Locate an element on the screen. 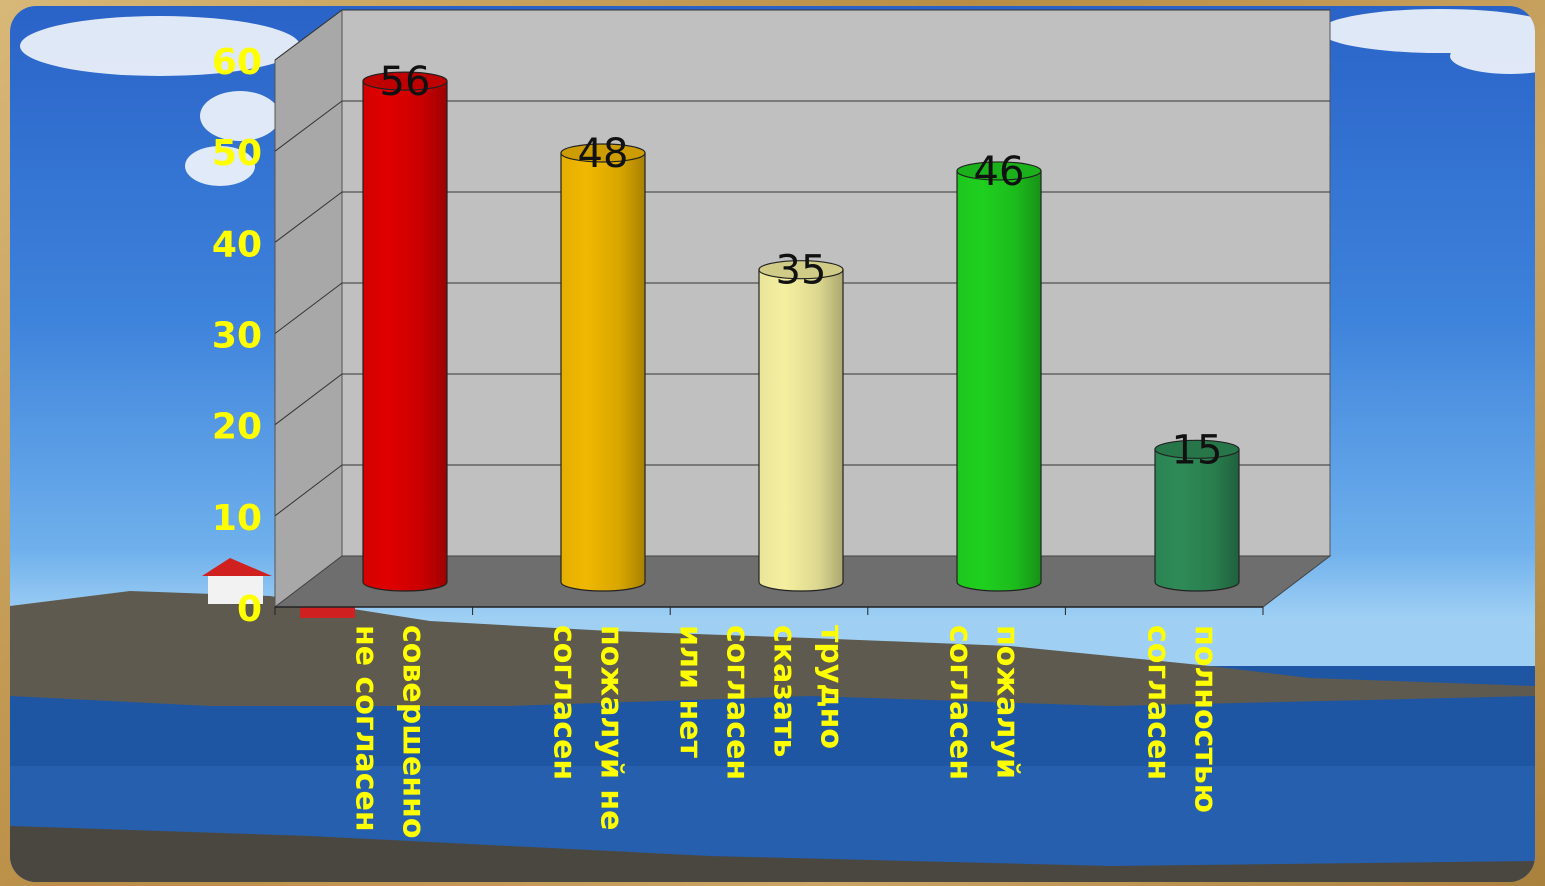 The image size is (1545, 886). data-label: 48 is located at coordinates (603, 154).